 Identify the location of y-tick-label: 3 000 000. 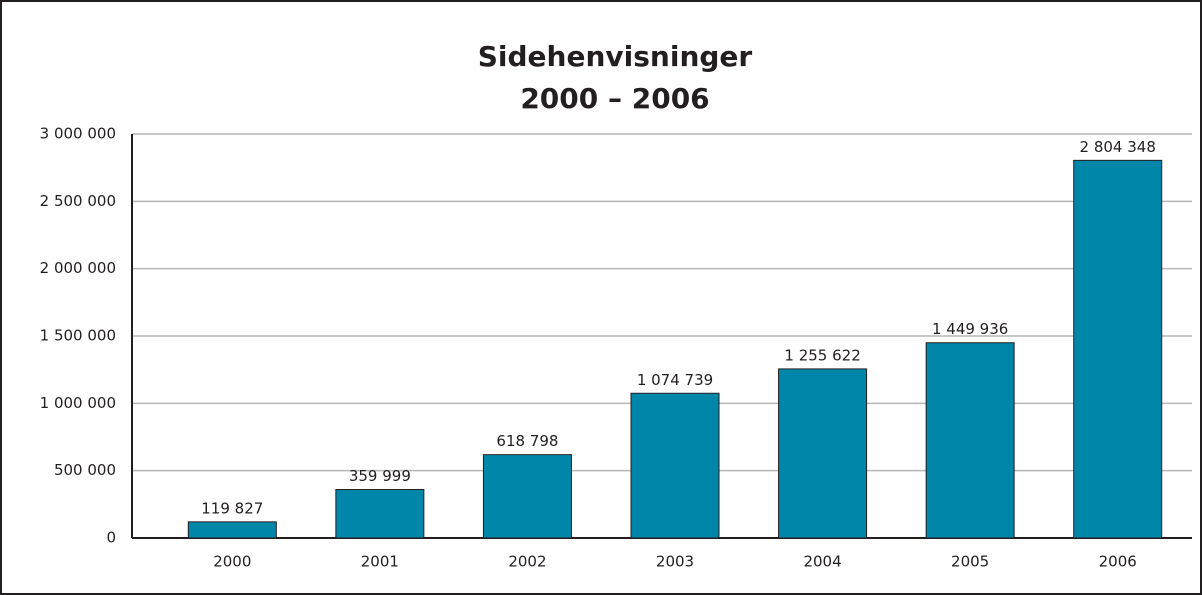
(78, 134).